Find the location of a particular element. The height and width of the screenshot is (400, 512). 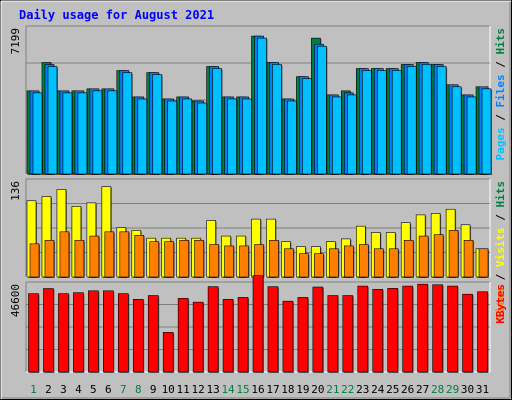

legend-pages: Pages is located at coordinates (500, 143).